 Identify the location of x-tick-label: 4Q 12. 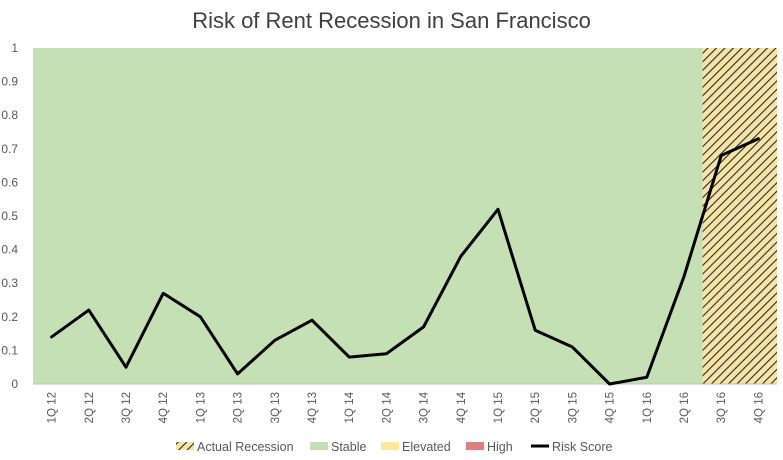
(164, 407).